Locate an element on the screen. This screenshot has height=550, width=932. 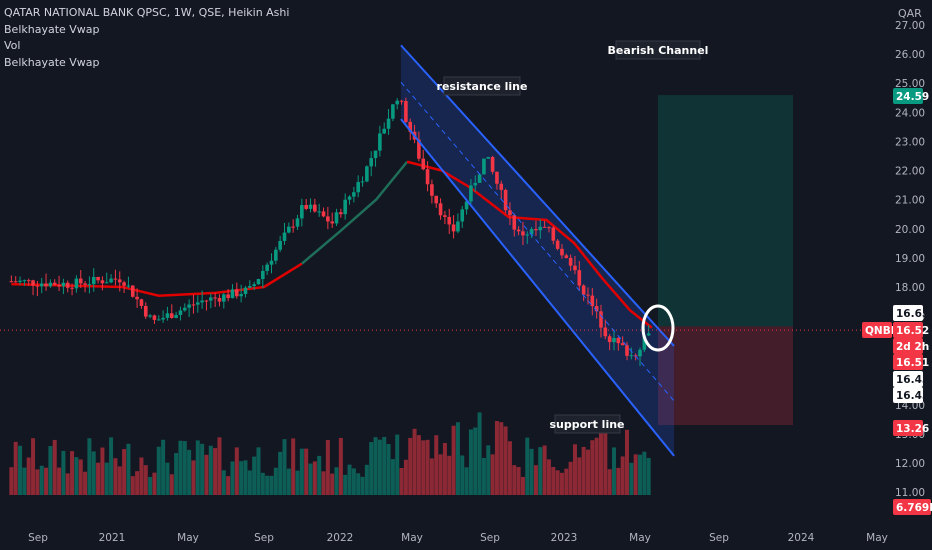
annotation-bearish-channel: Bearish Channel is located at coordinates (658, 50).